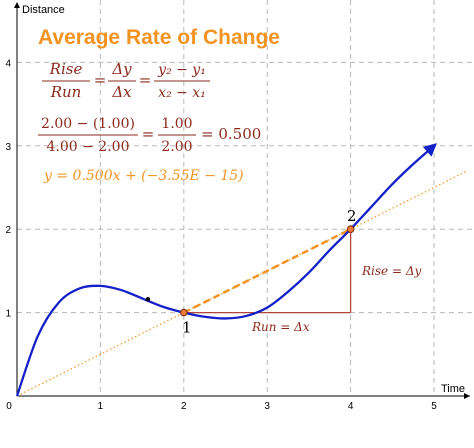 The image size is (474, 448). I want to click on formula-run: Run, so click(66, 92).